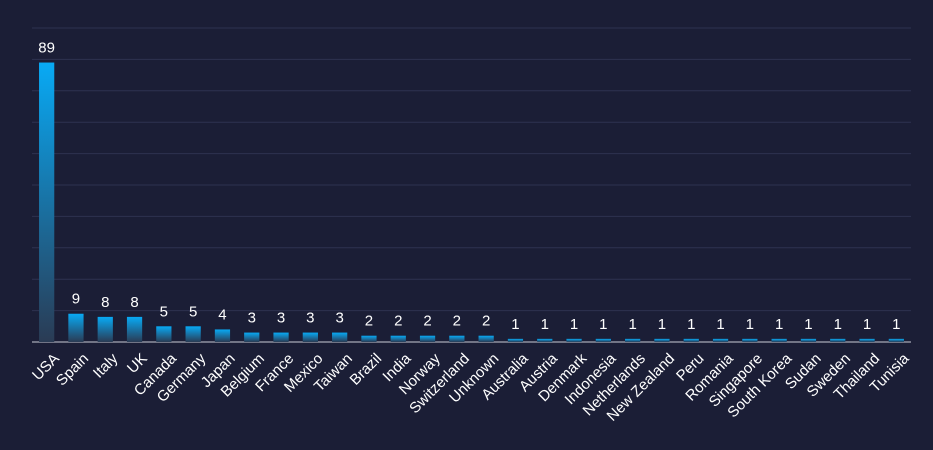 This screenshot has height=450, width=933. Describe the element at coordinates (838, 340) in the screenshot. I see `bar-sweden` at that location.